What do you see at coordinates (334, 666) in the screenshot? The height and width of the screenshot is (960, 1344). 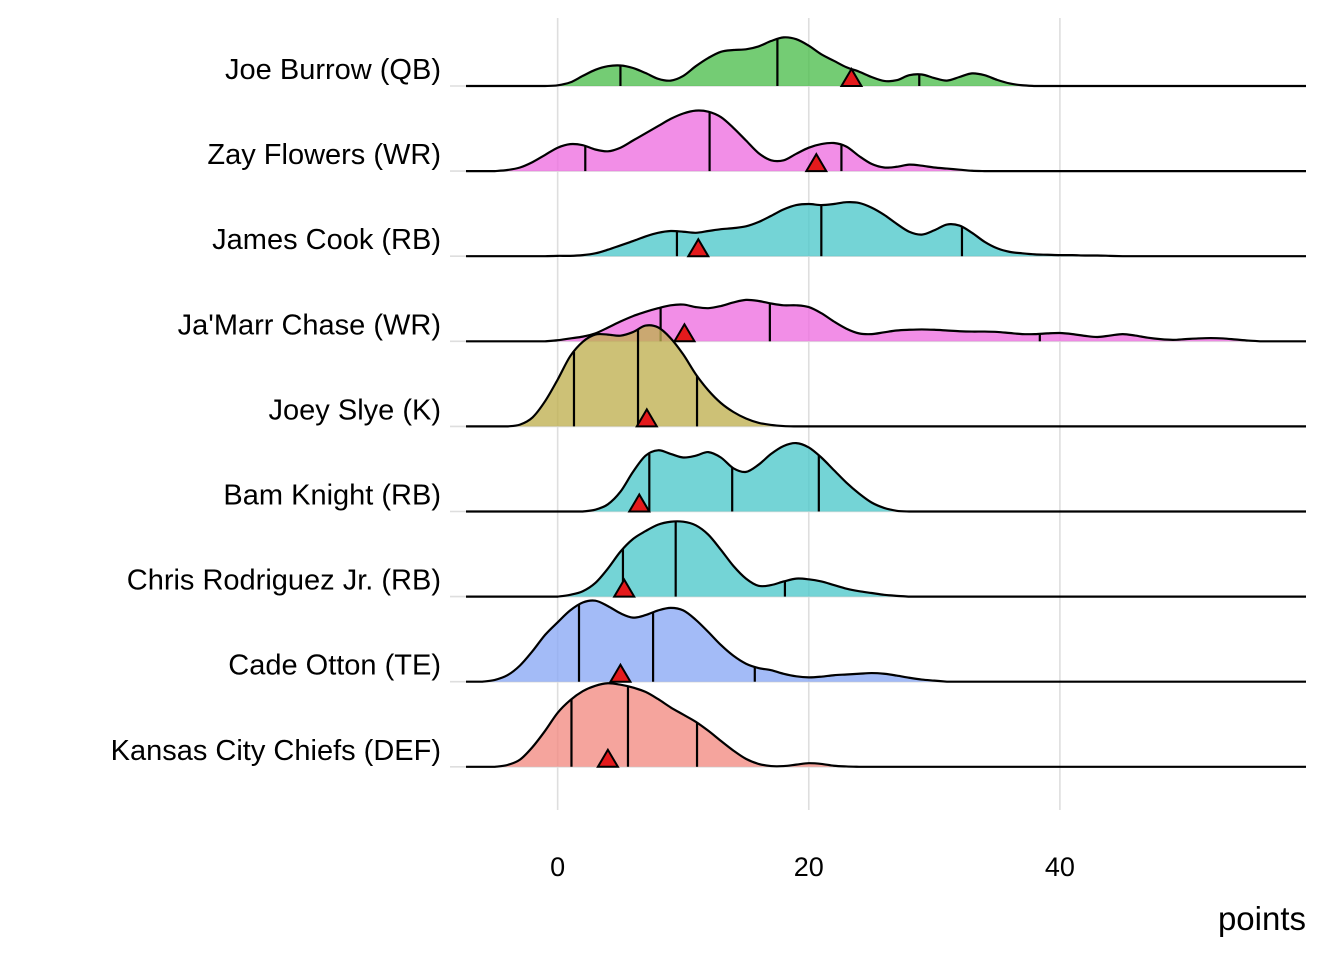 I see `y-axis-label: Cade Otton (TE)` at bounding box center [334, 666].